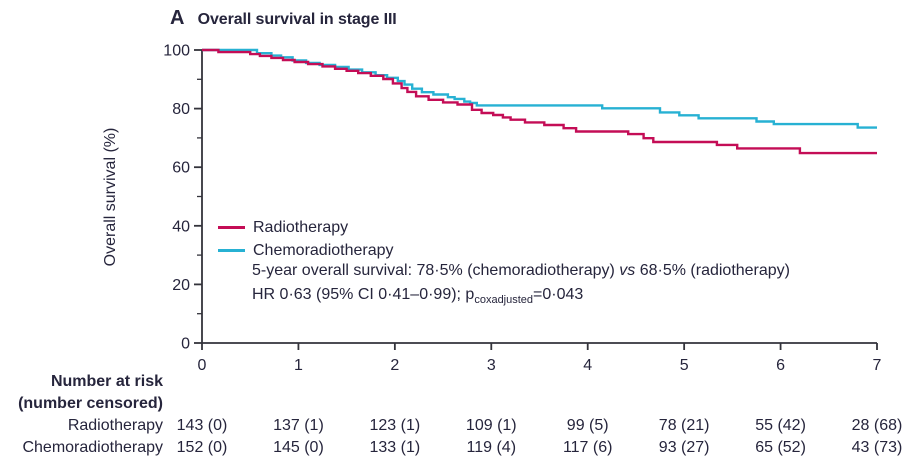 The image size is (920, 471). What do you see at coordinates (231, 250) in the screenshot?
I see `chemoradiotherapy-line-swatch` at bounding box center [231, 250].